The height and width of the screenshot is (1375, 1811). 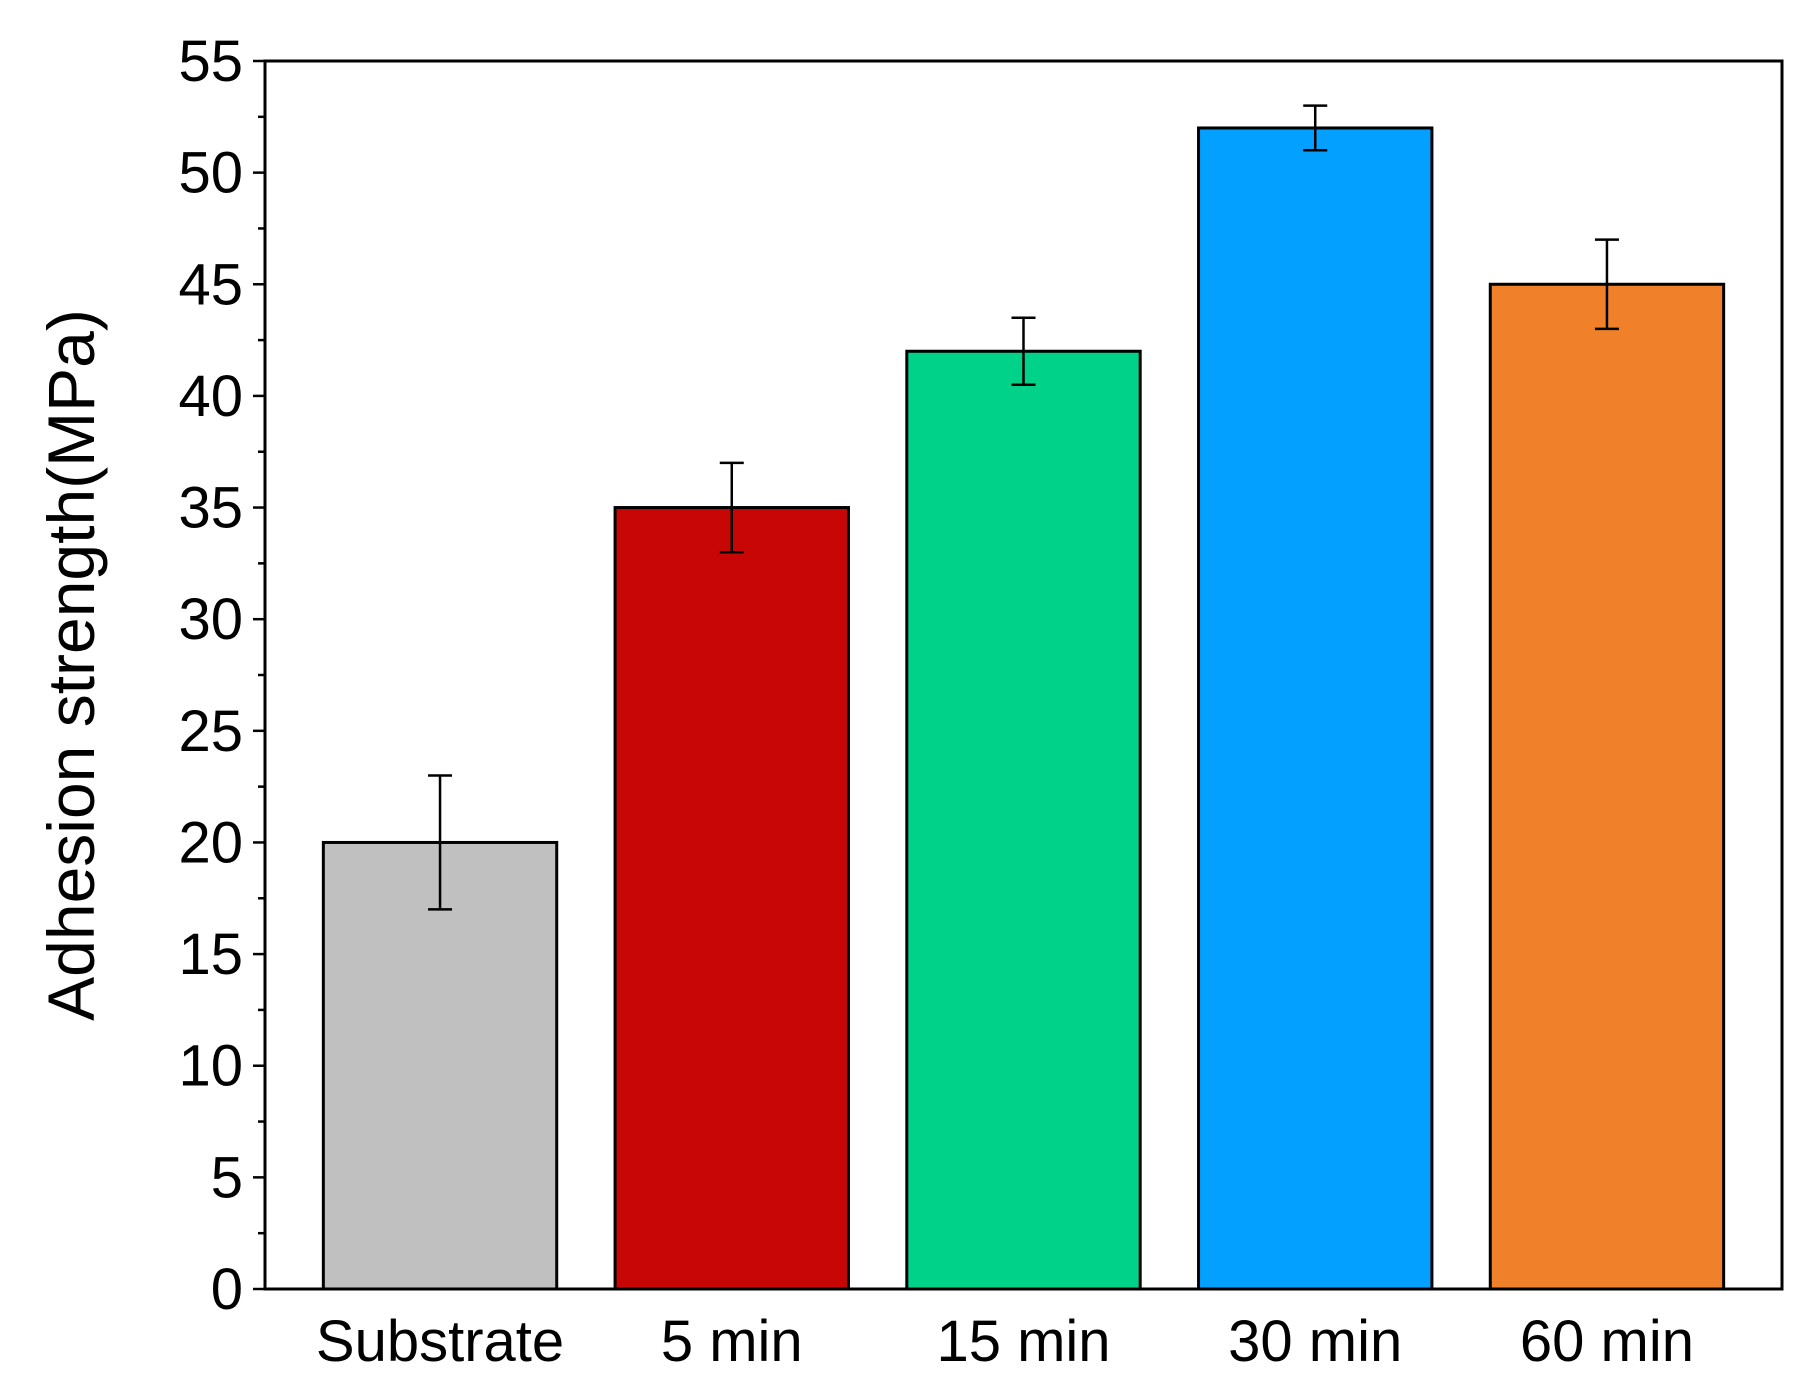 What do you see at coordinates (259, 675) in the screenshot?
I see `y-axis-ticks` at bounding box center [259, 675].